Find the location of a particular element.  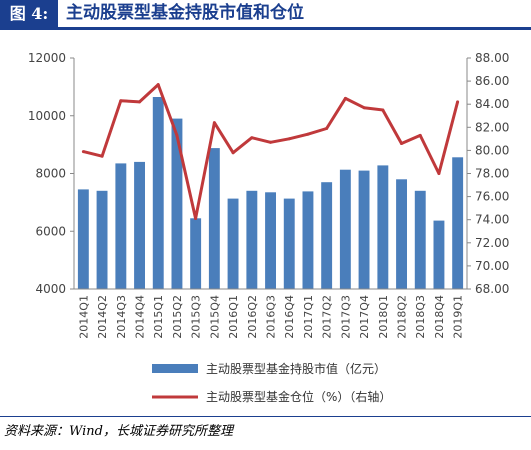

left-tick-label: 10000 is located at coordinates (47, 116).